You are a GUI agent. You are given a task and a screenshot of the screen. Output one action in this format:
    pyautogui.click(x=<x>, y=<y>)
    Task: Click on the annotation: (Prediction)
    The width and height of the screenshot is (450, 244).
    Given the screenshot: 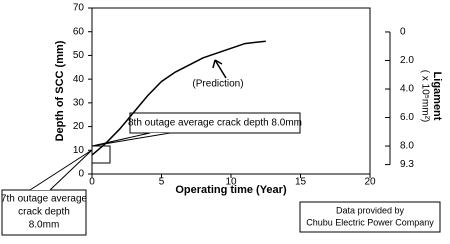 What is the action you would take?
    pyautogui.click(x=217, y=84)
    